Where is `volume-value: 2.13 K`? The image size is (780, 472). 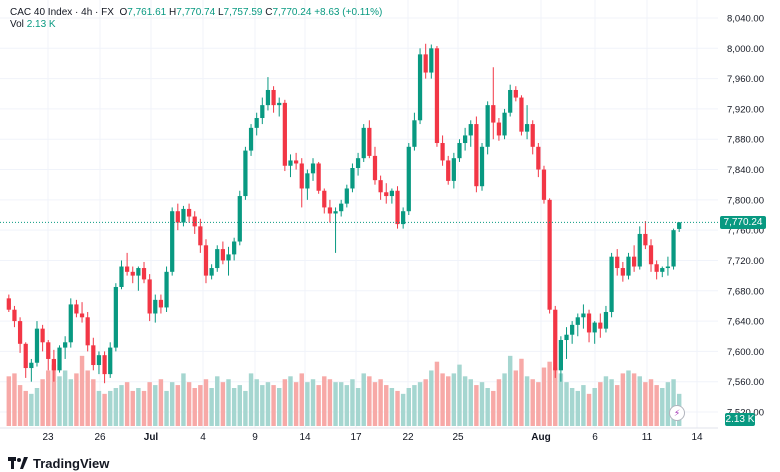
volume-value: 2.13 K is located at coordinates (41, 24).